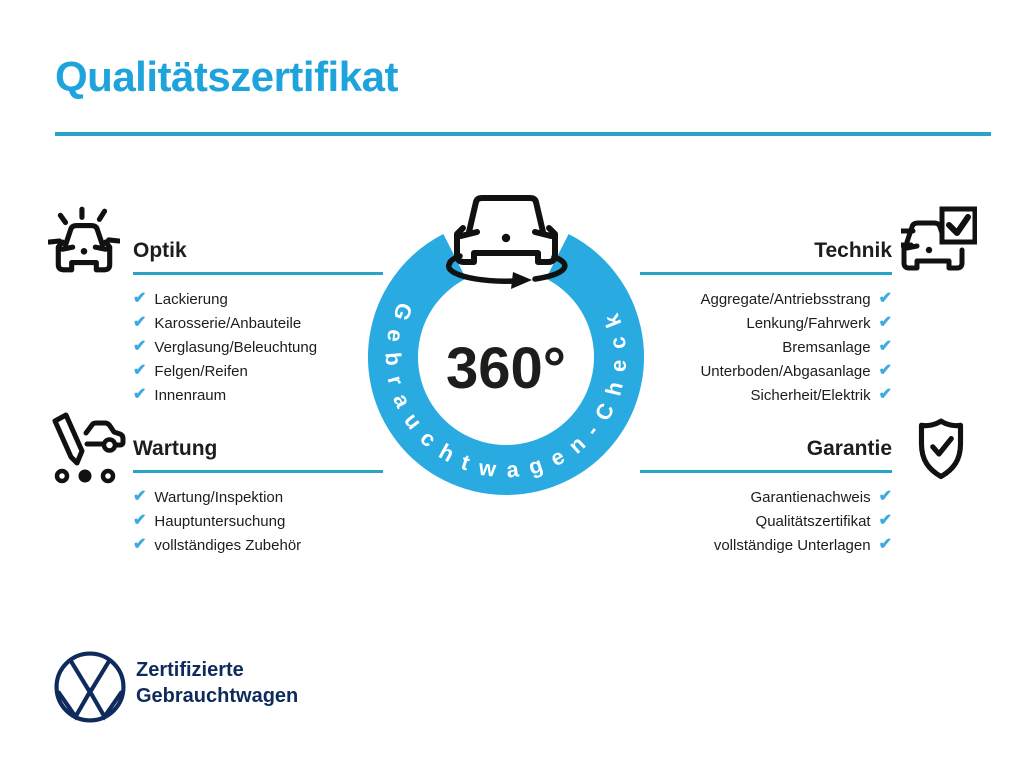 This screenshot has height=768, width=1024. What do you see at coordinates (228, 545) in the screenshot?
I see `list-item-label: vollständiges Zubehör` at bounding box center [228, 545].